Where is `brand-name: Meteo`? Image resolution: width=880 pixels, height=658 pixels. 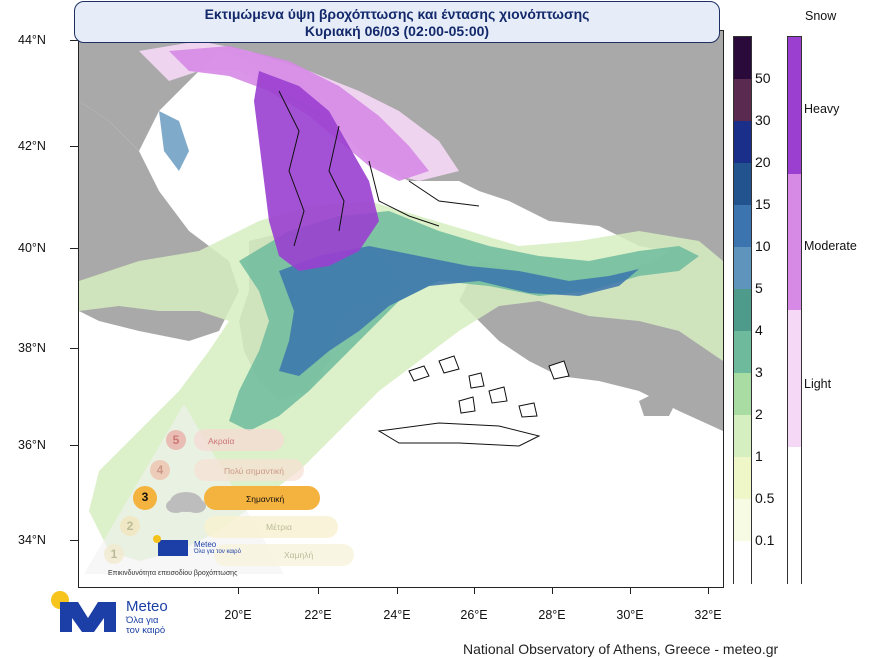 brand-name: Meteo is located at coordinates (147, 606).